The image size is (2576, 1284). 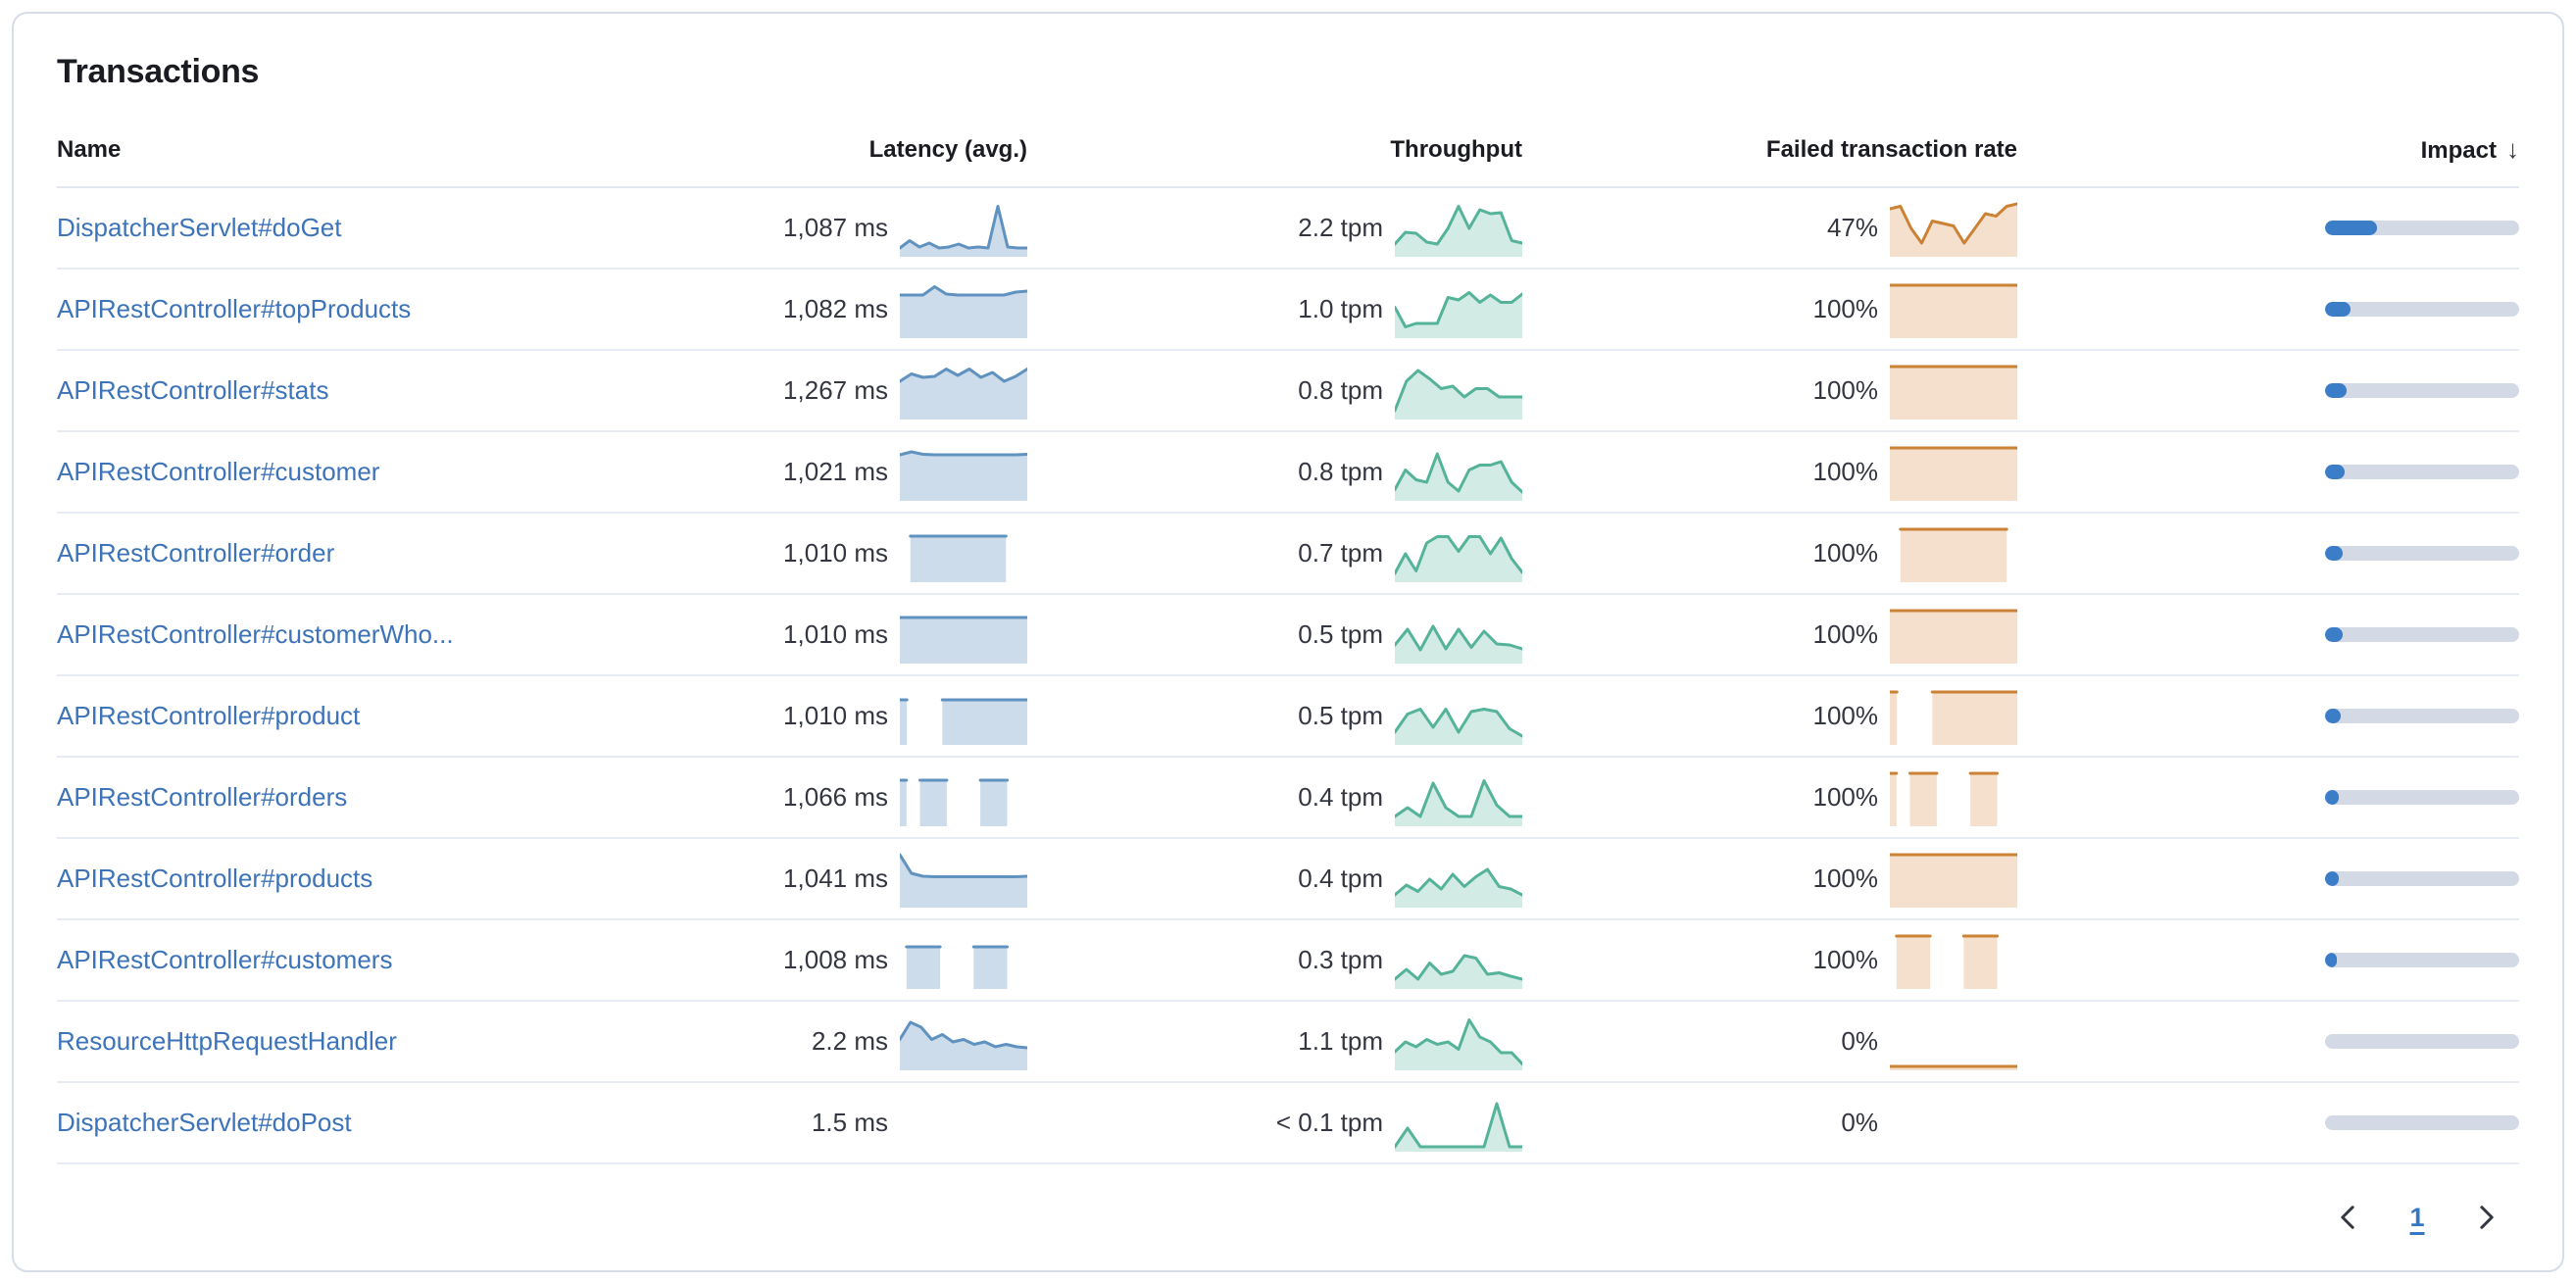 I want to click on chevron-left-icon, so click(x=2347, y=1217).